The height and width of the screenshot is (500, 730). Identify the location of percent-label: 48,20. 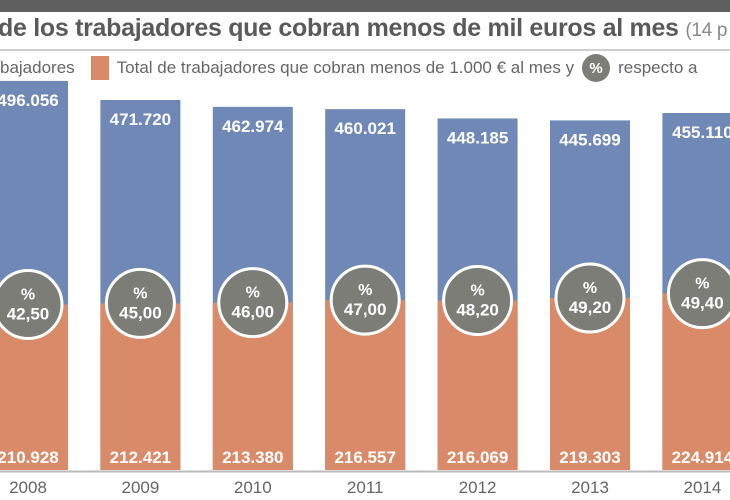
(477, 310).